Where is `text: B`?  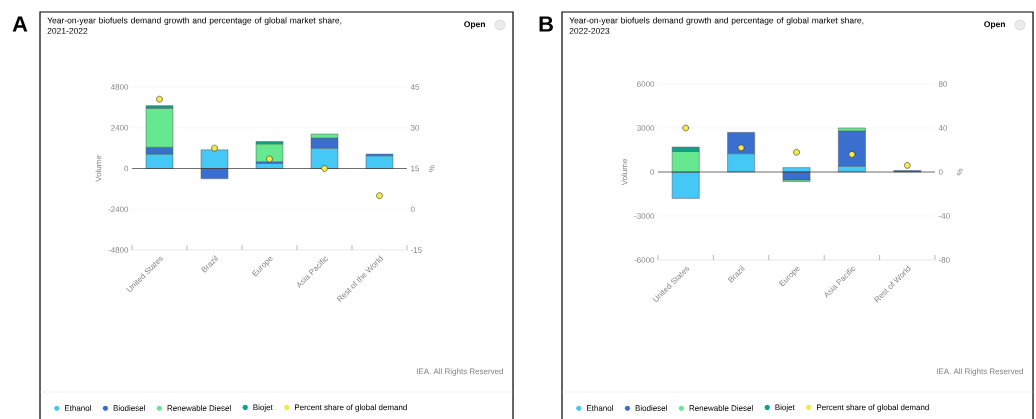 text: B is located at coordinates (546, 24).